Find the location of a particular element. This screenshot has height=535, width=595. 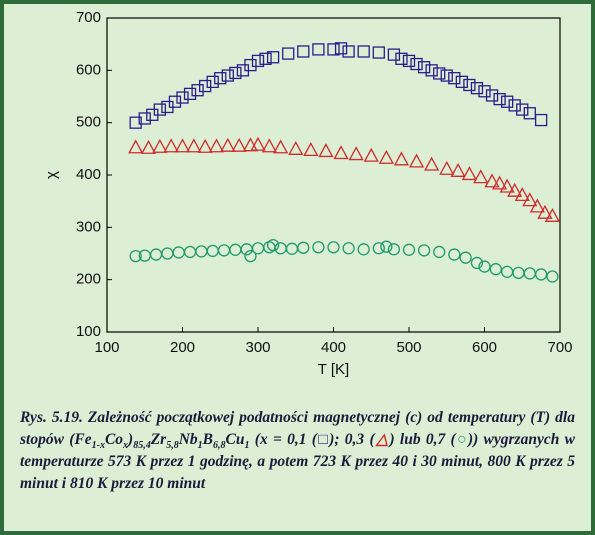

y-tick-label: 500 is located at coordinates (88, 122).